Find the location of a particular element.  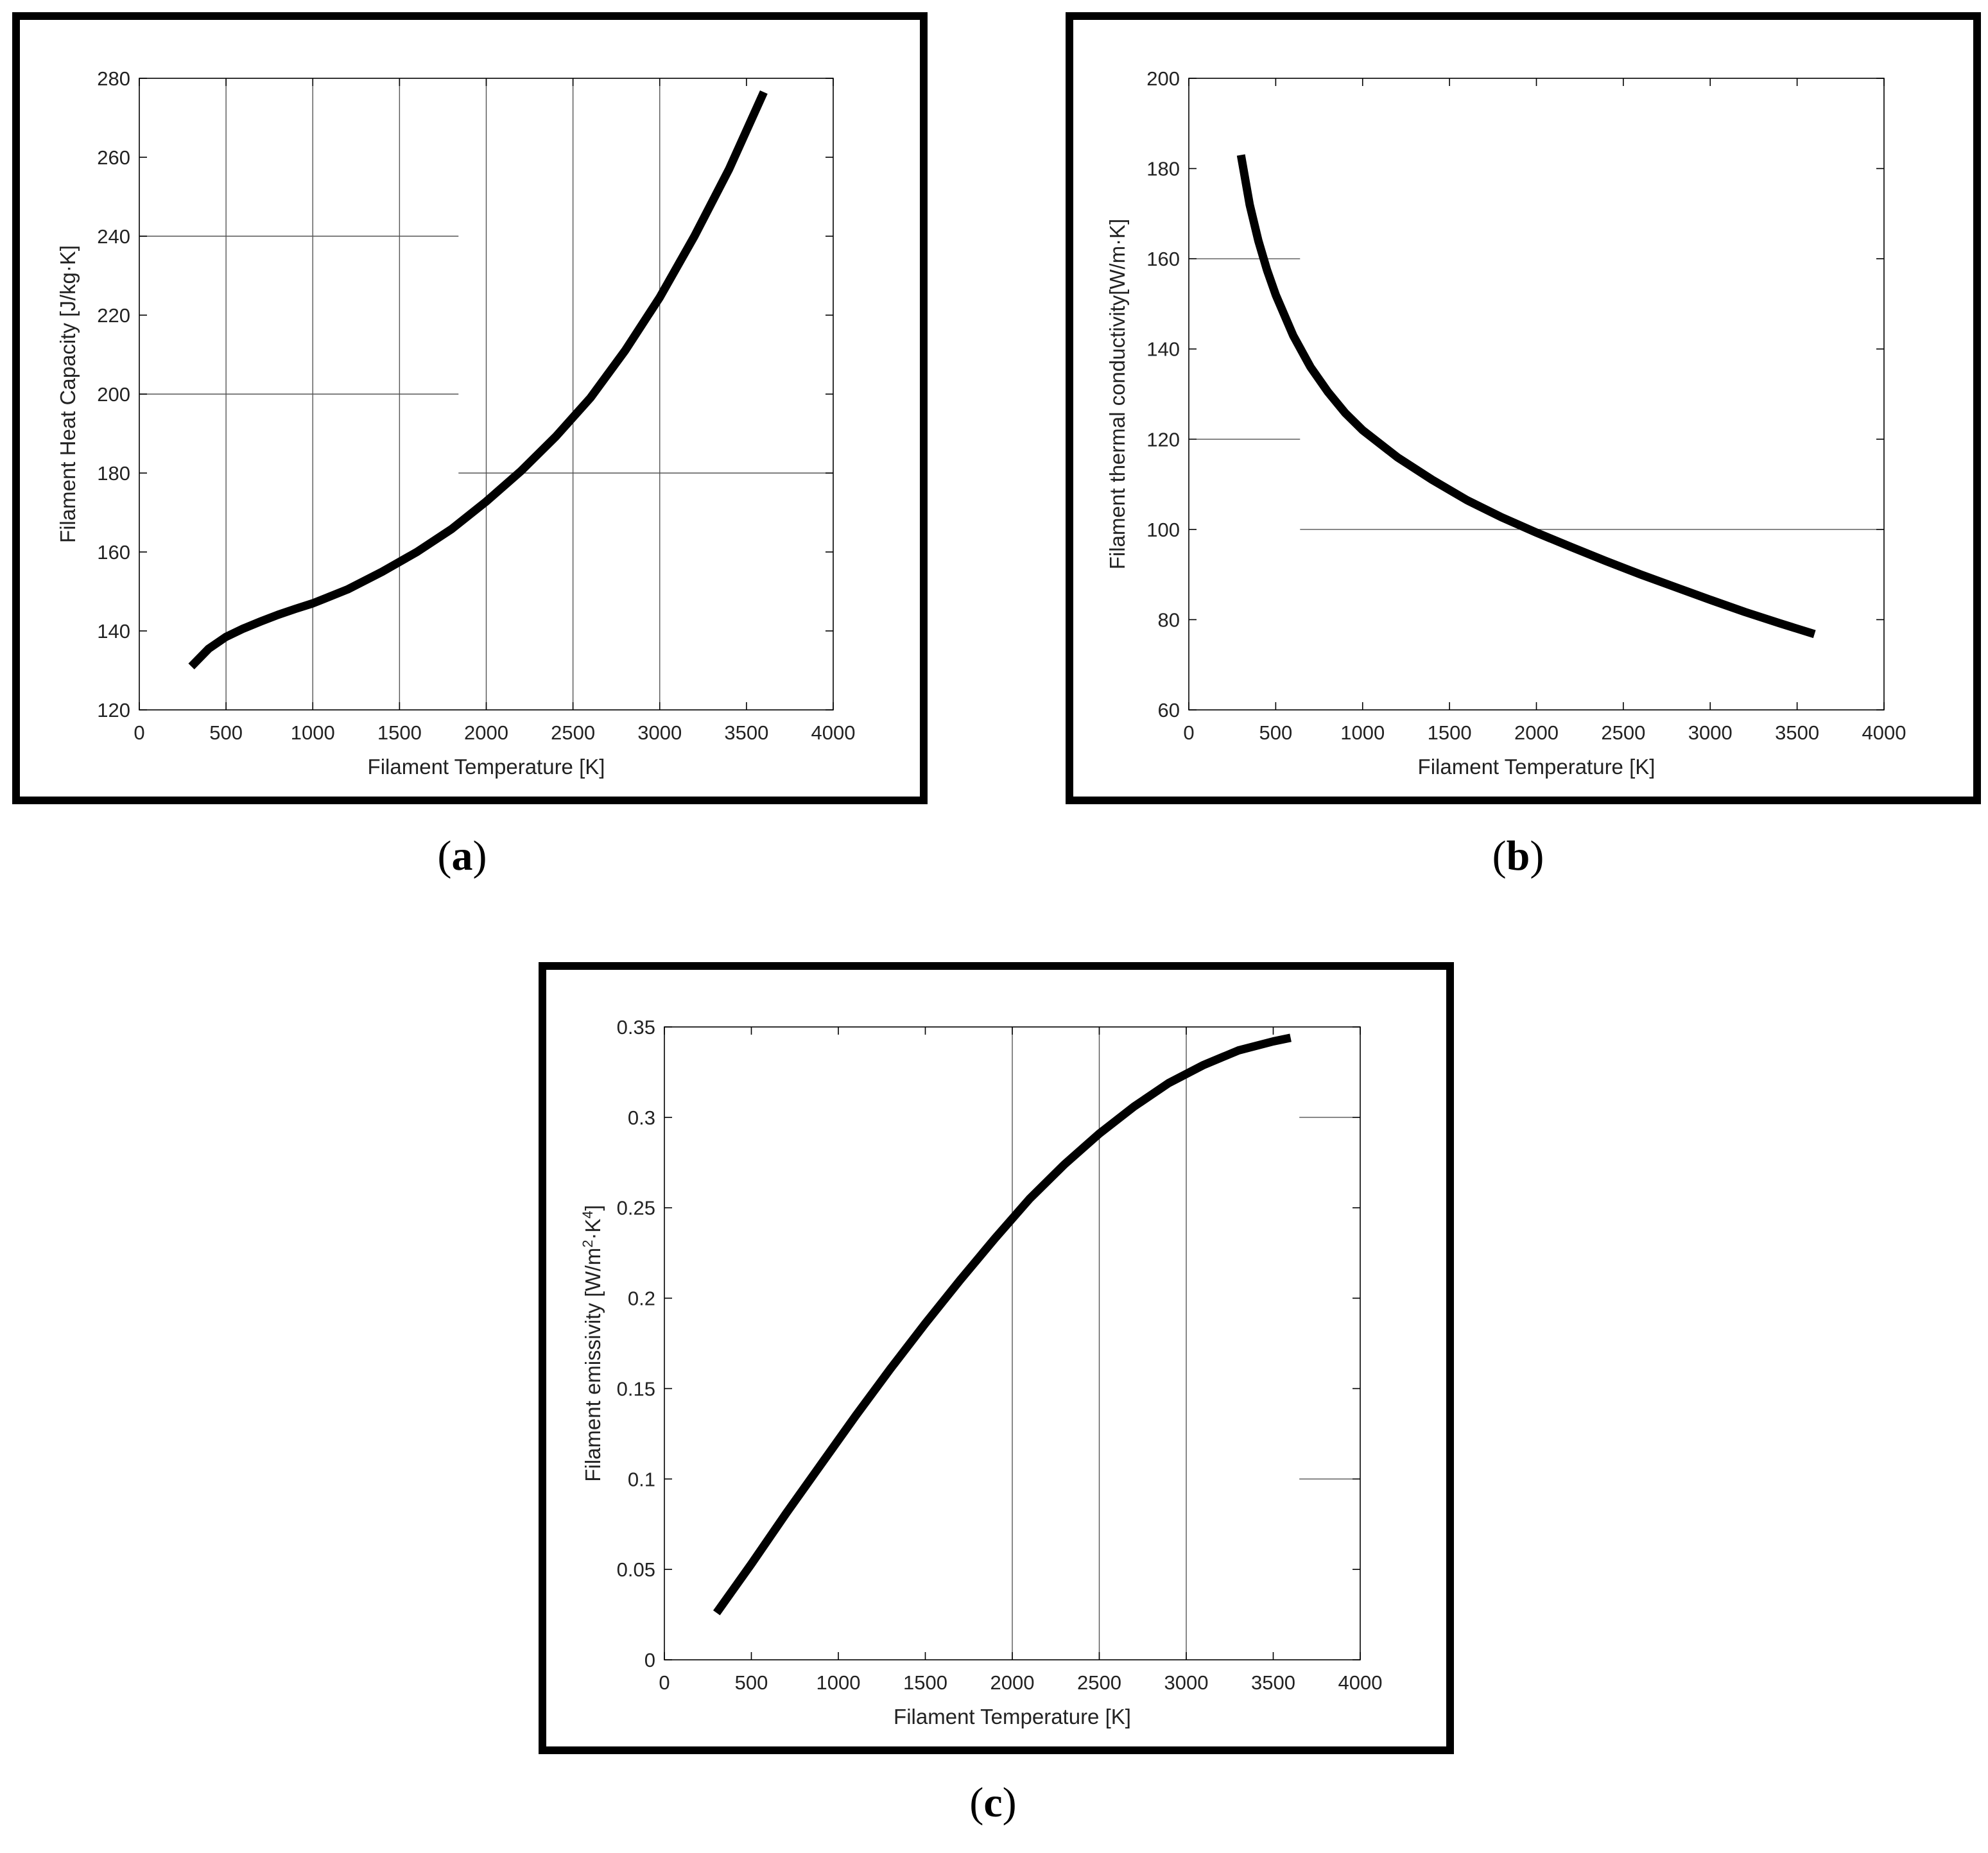

y-tick-label: 0.2 is located at coordinates (641, 1299).